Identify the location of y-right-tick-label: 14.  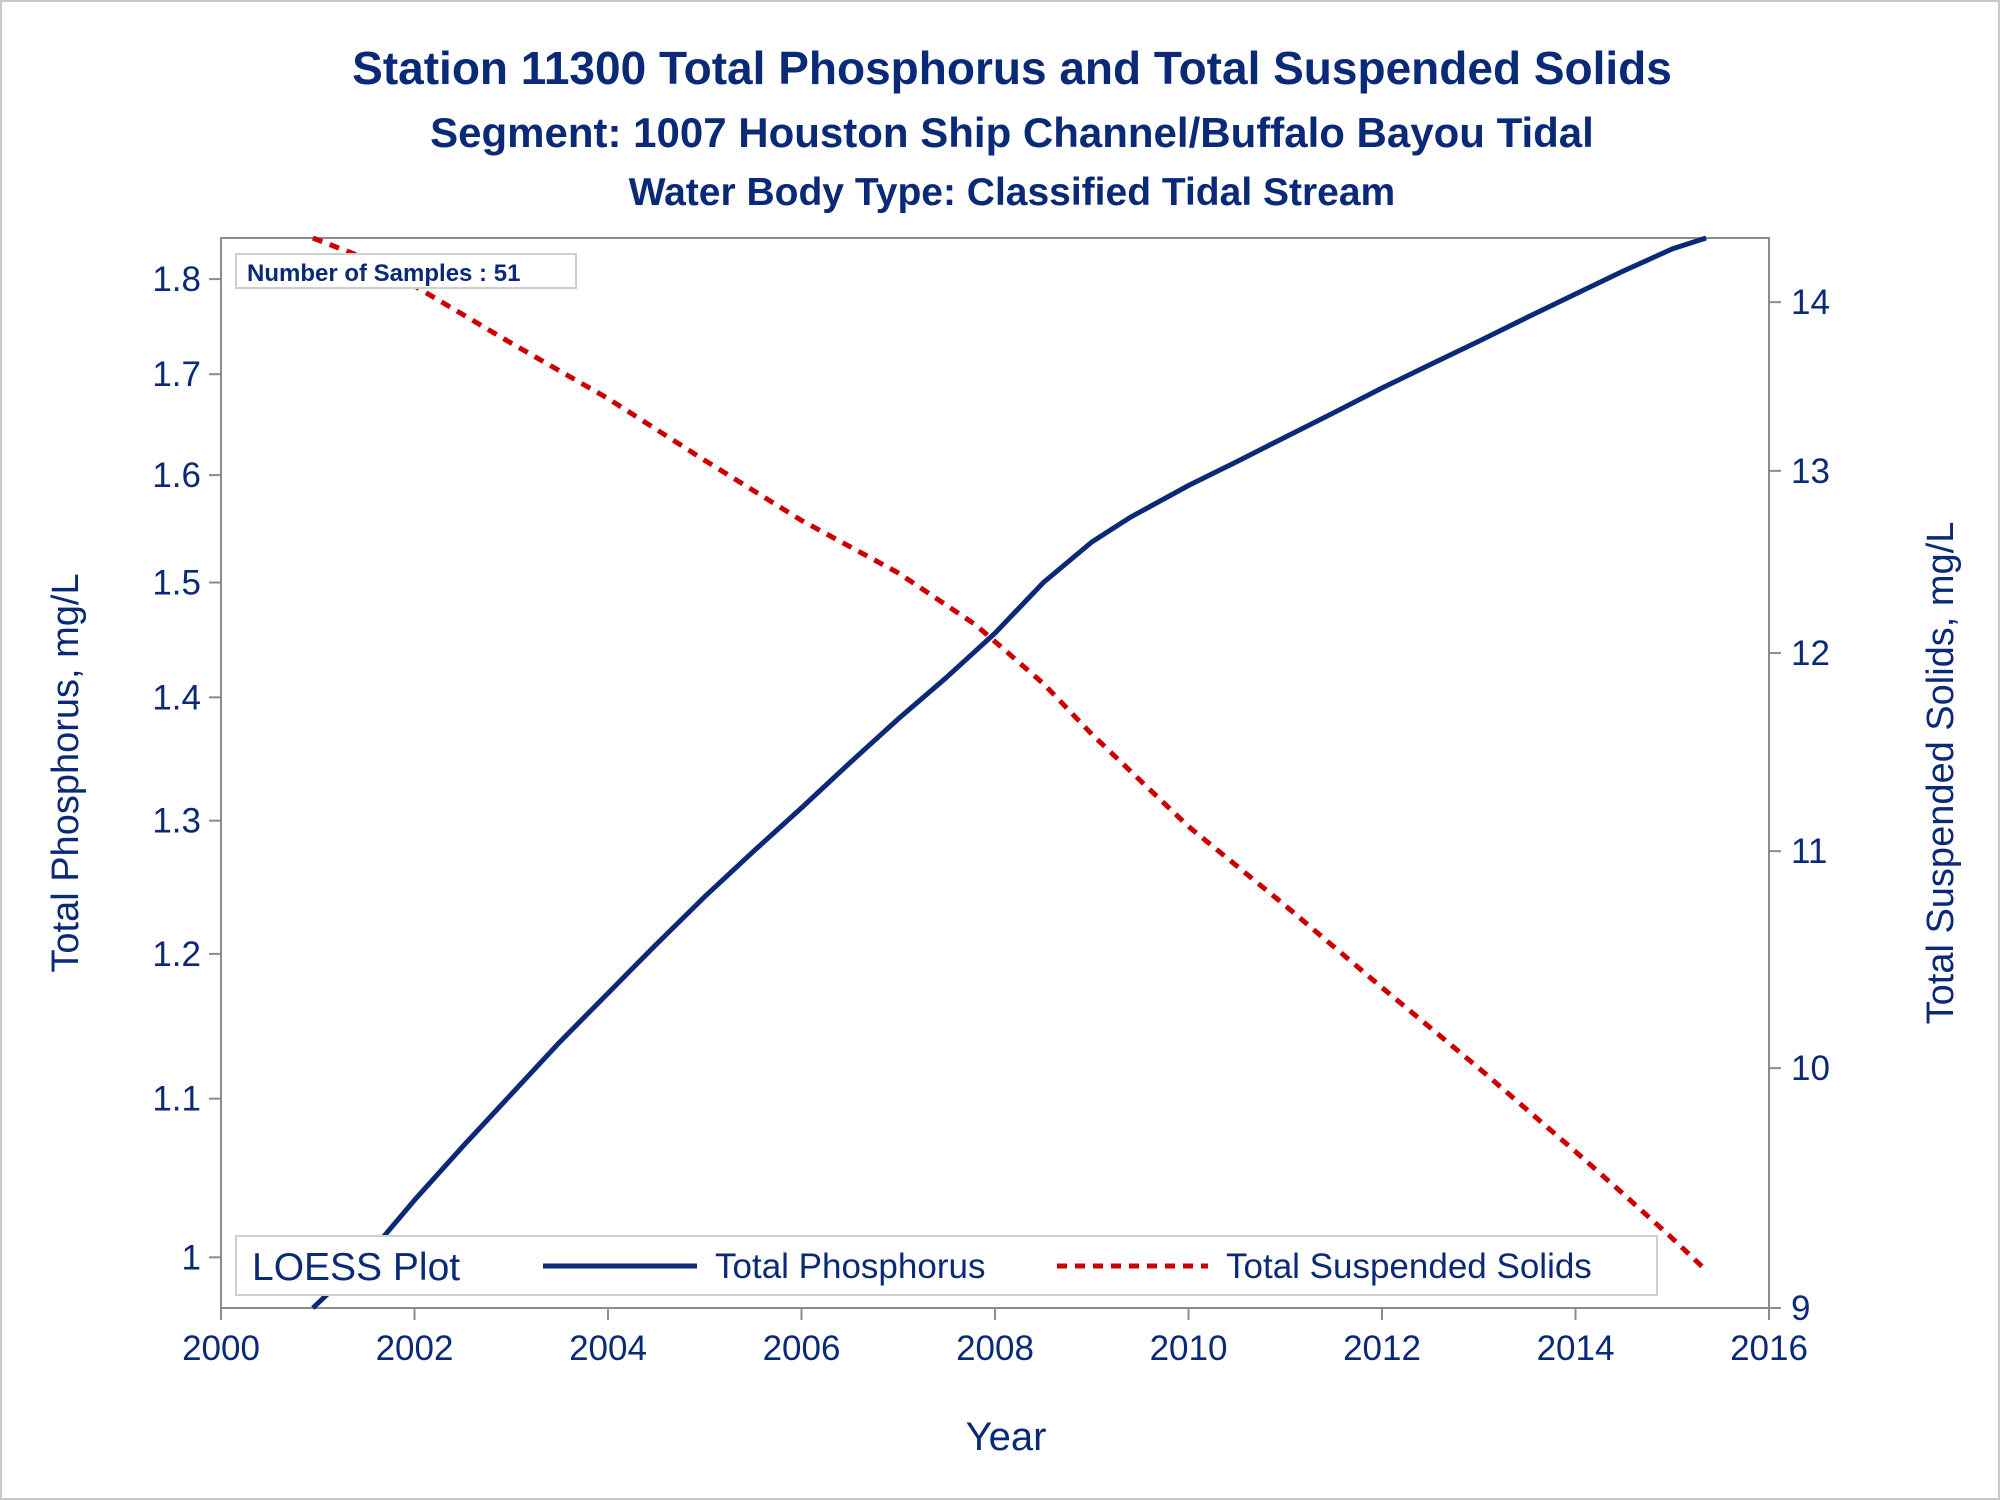
(1810, 302).